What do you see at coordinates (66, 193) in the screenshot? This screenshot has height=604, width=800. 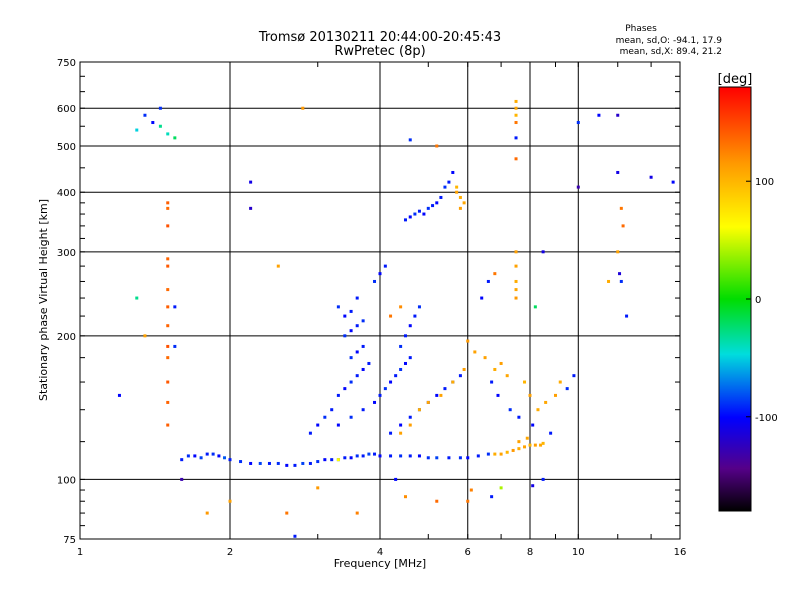 I see `y-tick-label: 400` at bounding box center [66, 193].